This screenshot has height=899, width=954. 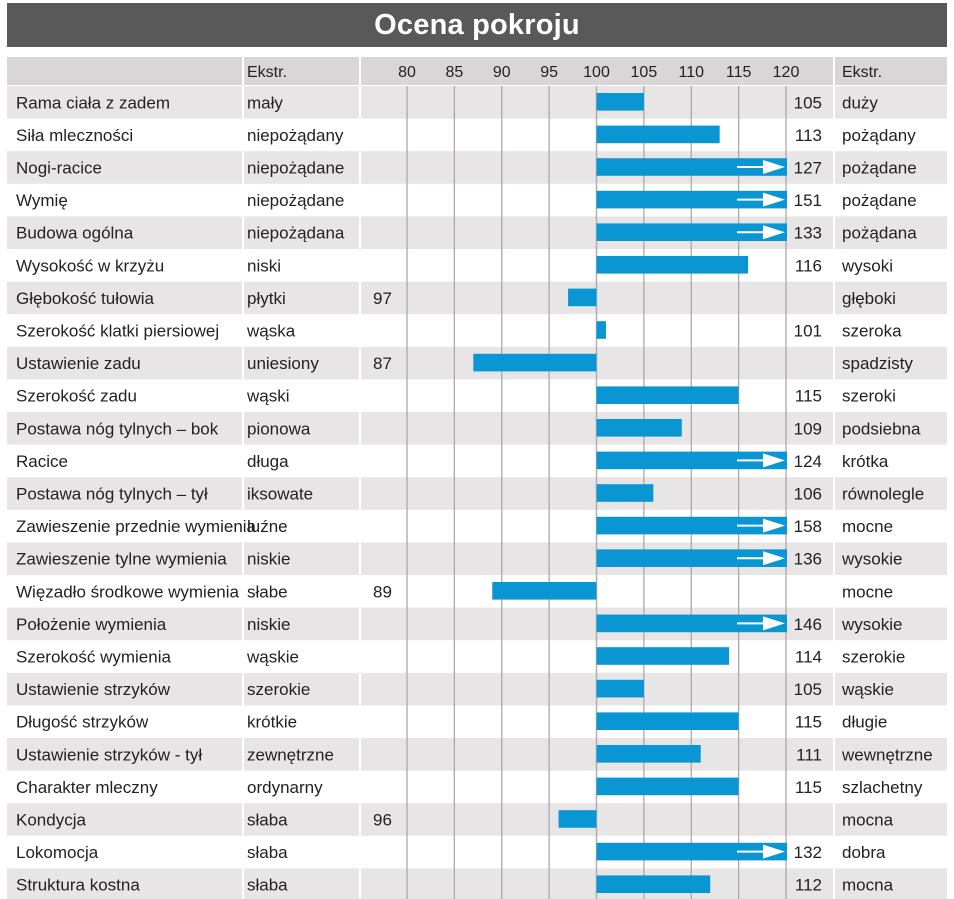 What do you see at coordinates (78, 885) in the screenshot?
I see `trait-label: Struktura kostna` at bounding box center [78, 885].